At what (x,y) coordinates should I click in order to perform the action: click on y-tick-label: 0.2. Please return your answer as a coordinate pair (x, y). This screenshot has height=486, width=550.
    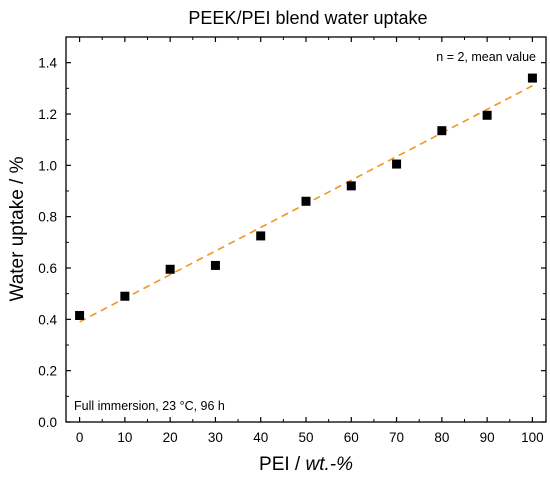
    Looking at the image, I should click on (47, 371).